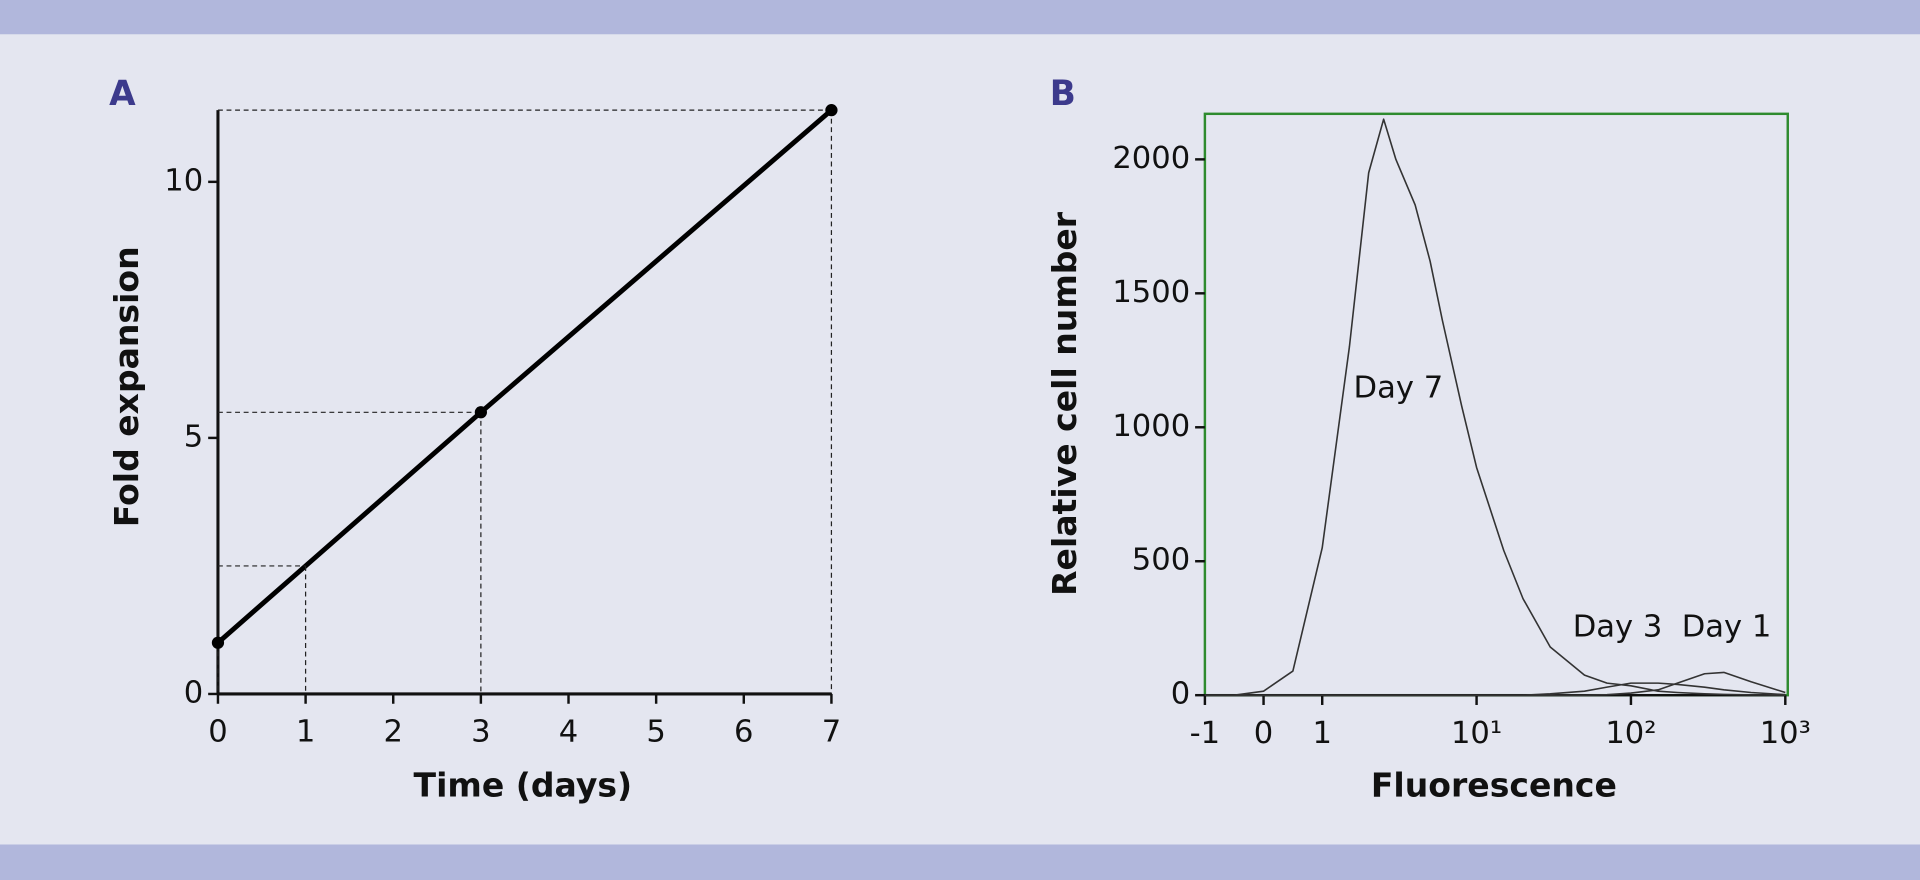 The width and height of the screenshot is (1920, 880). Describe the element at coordinates (1205, 733) in the screenshot. I see `x-tick-label: -1` at that location.